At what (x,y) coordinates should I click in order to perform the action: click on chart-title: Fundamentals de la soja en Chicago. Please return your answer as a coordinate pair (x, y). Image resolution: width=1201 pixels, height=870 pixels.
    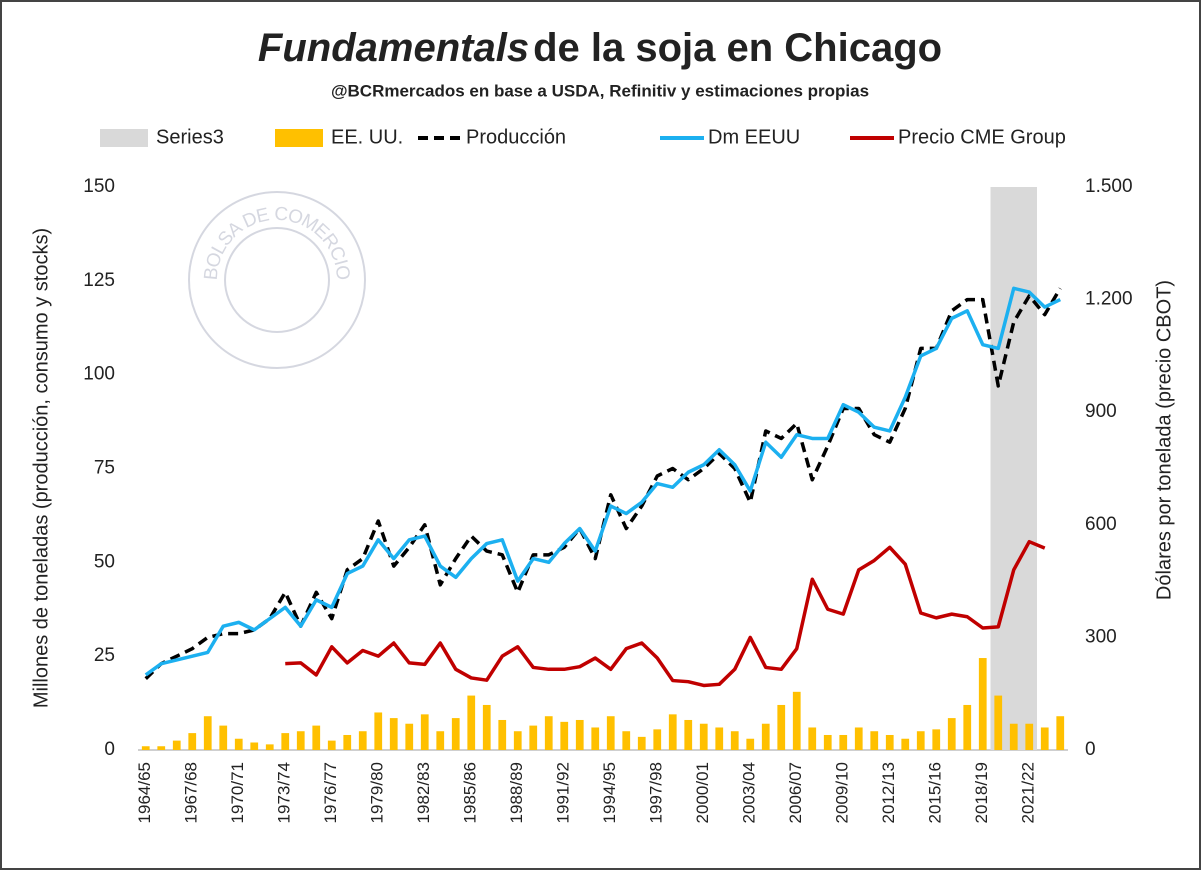
    Looking at the image, I should click on (600, 48).